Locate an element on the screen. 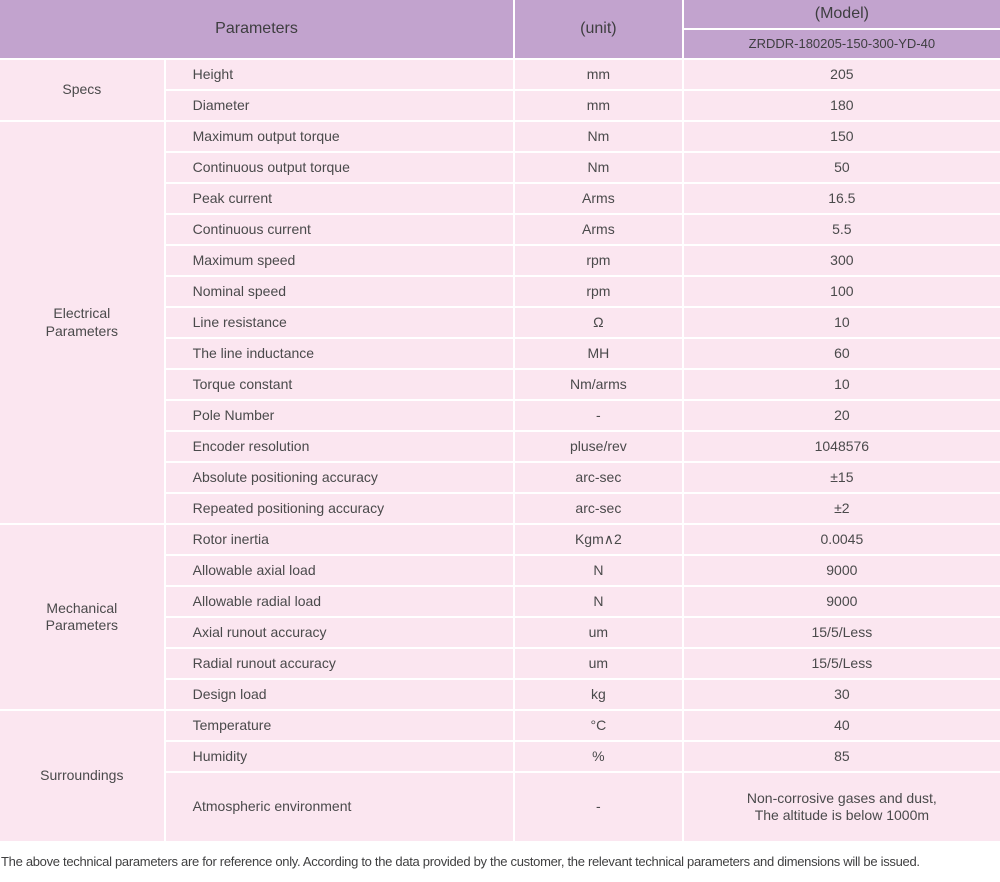 Image resolution: width=1000 pixels, height=882 pixels. value-cell: 50 is located at coordinates (841, 167).